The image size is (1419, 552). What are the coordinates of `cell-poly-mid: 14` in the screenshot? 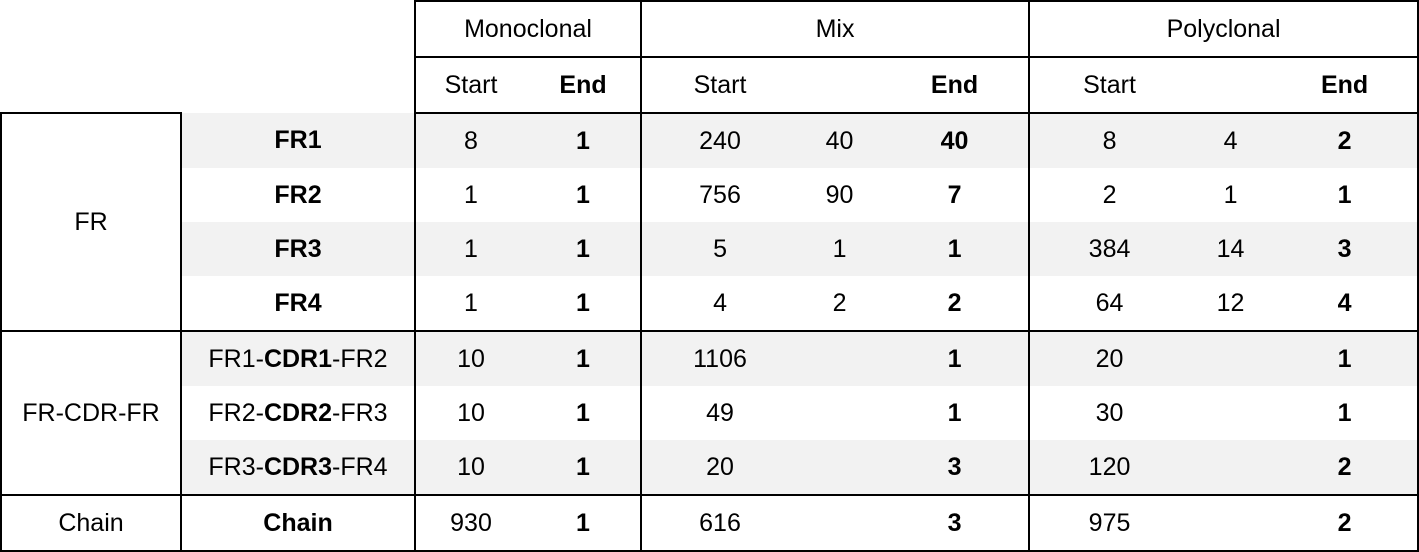 It's located at (1230, 248).